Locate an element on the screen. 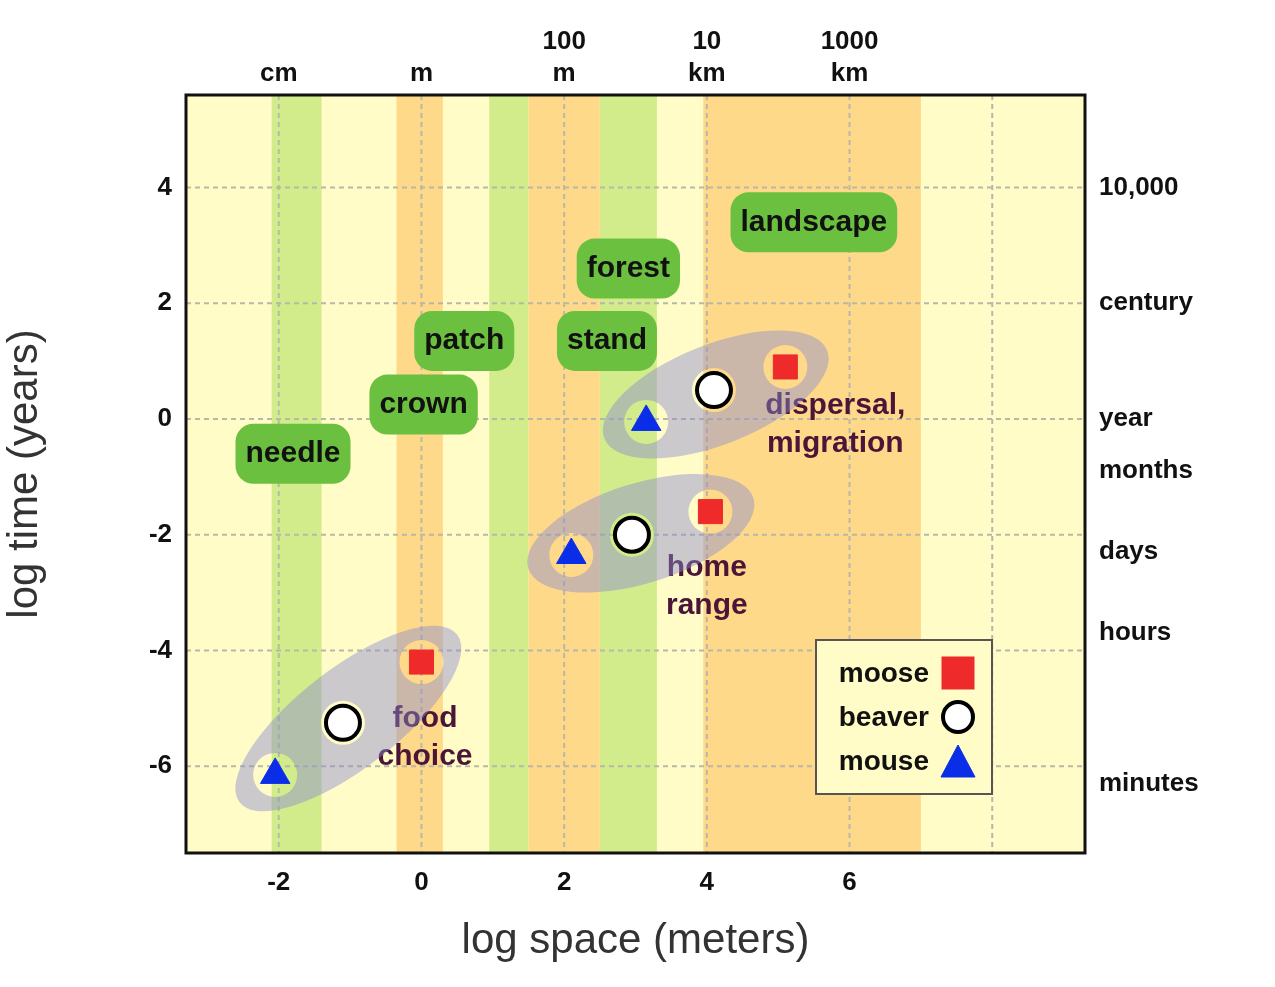 The image size is (1275, 987). text: 1000 km is located at coordinates (849, 56).